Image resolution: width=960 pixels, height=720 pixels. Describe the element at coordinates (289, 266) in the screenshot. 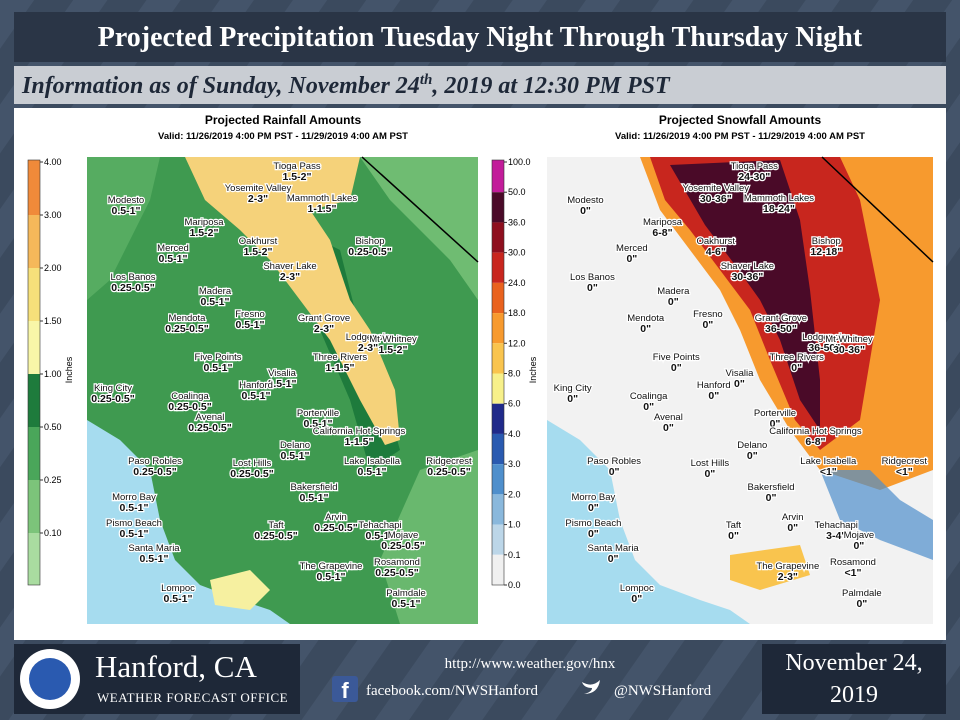

I see `place-name: Shaver Lake` at that location.